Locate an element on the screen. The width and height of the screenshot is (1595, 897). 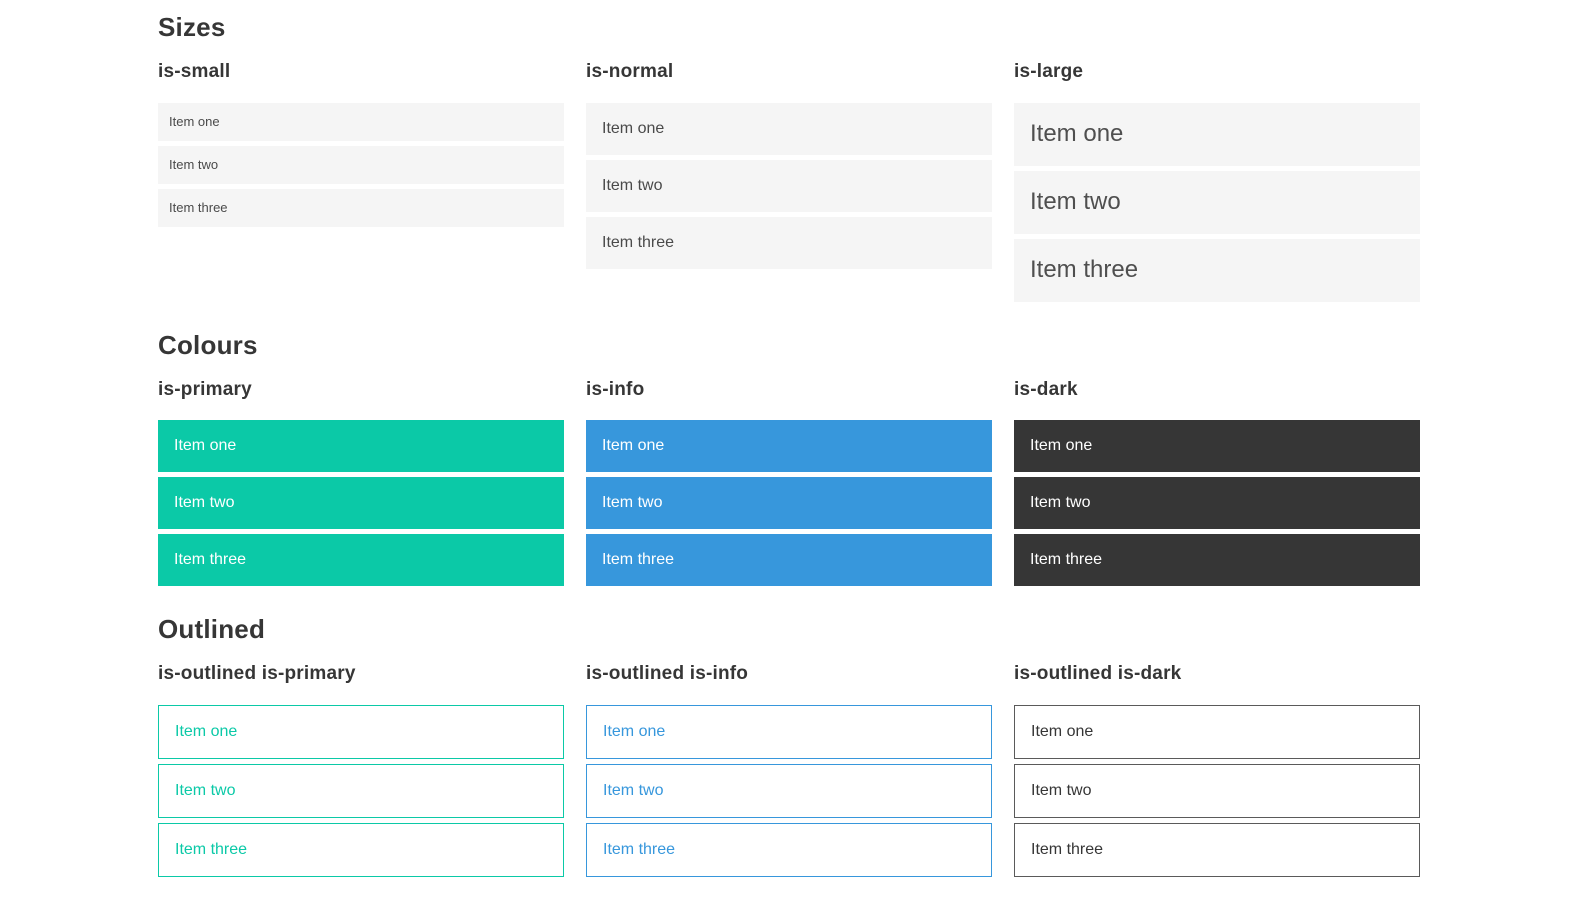
group-label: is-info is located at coordinates (615, 389).